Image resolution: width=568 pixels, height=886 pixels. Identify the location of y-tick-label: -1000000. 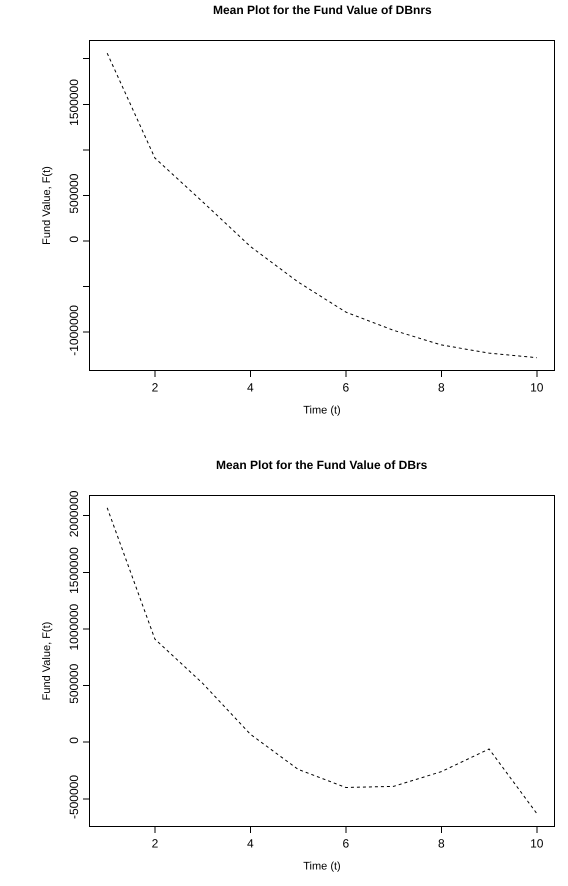
(74, 330).